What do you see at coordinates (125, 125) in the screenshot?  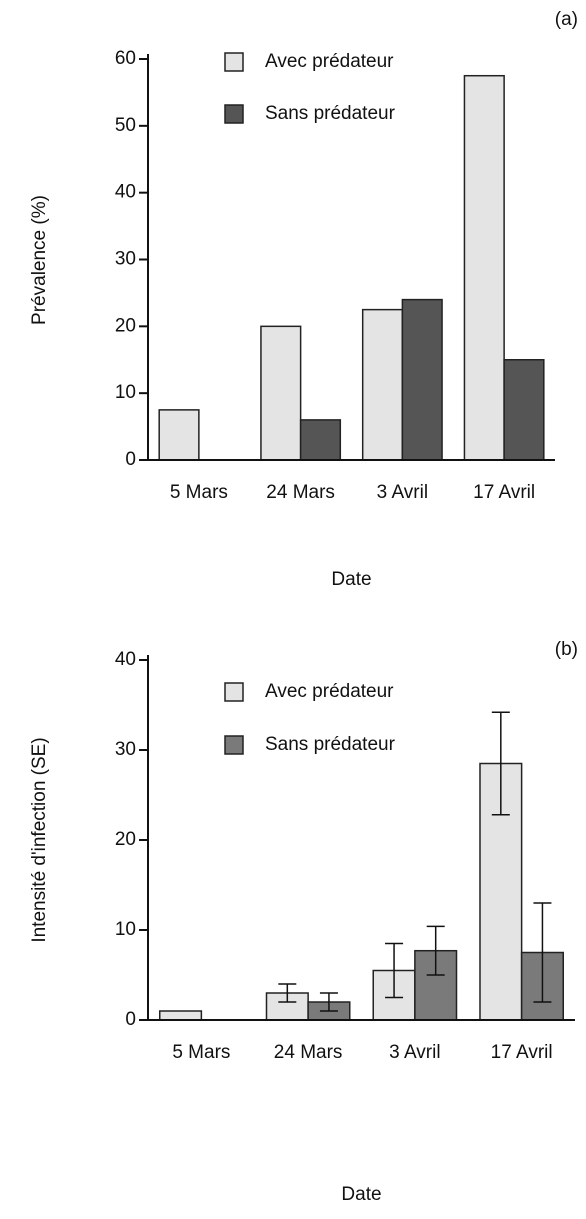 I see `y-tick-label: 50` at bounding box center [125, 125].